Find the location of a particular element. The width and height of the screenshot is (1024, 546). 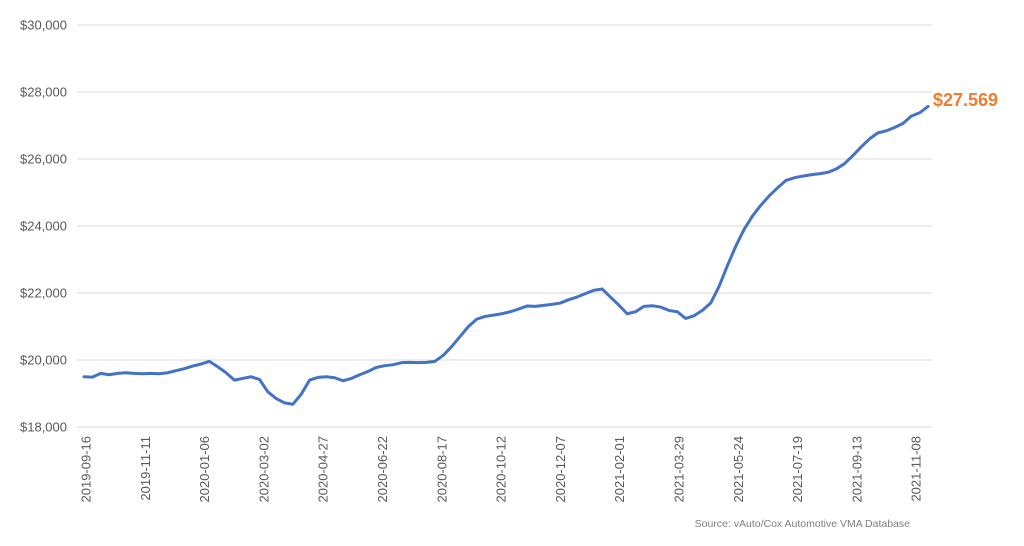

x-tick-label: 2020-08-17 is located at coordinates (441, 469).